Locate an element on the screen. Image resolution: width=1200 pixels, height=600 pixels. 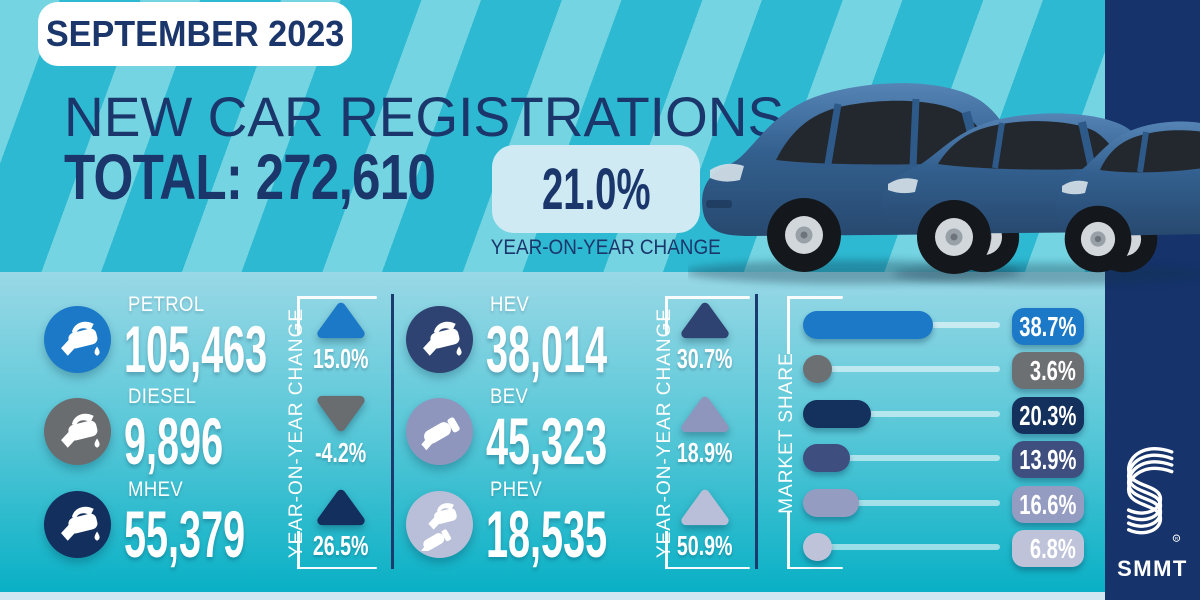
market-share-bar-mhev is located at coordinates (837, 414).